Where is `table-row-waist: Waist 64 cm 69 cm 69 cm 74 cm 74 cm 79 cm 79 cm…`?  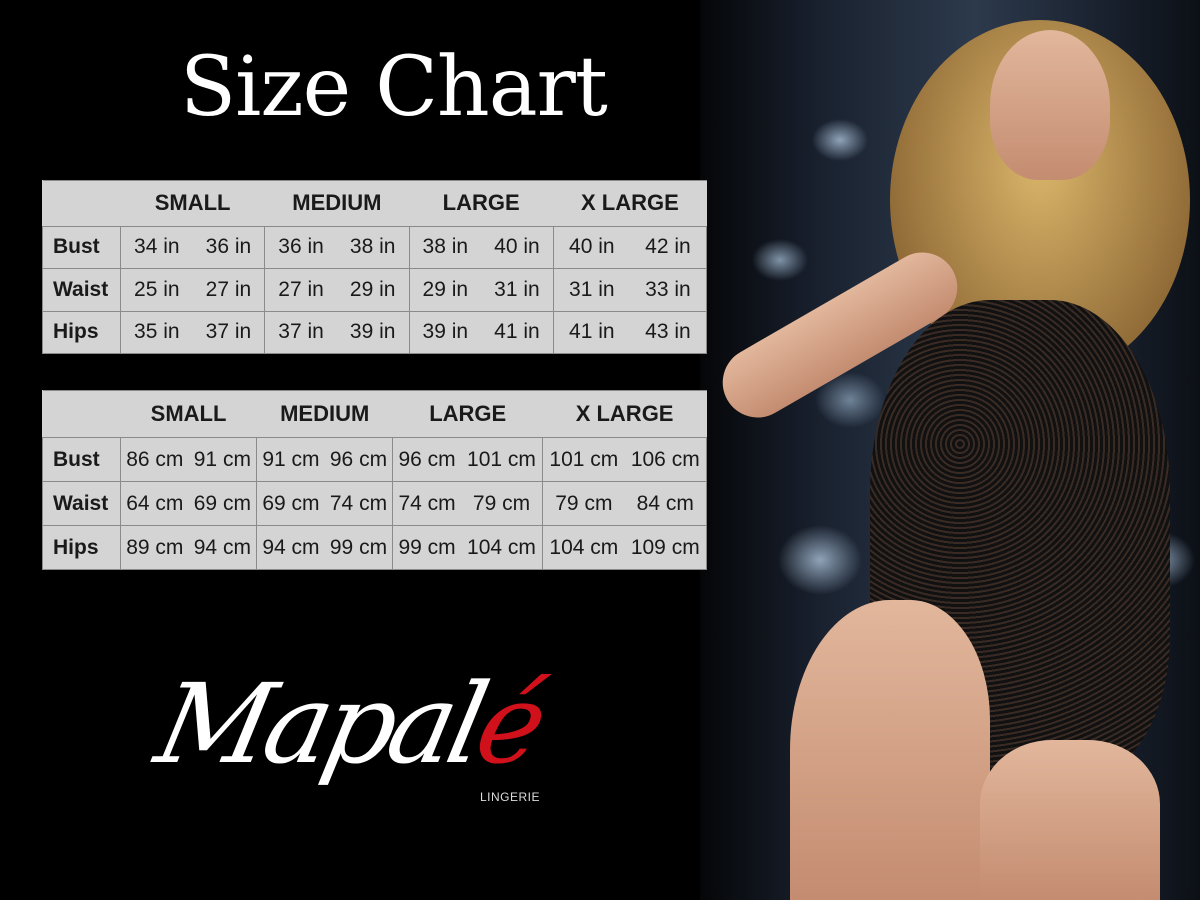 table-row-waist: Waist 64 cm 69 cm 69 cm 74 cm 74 cm 79 cm 79 cm… is located at coordinates (374, 504).